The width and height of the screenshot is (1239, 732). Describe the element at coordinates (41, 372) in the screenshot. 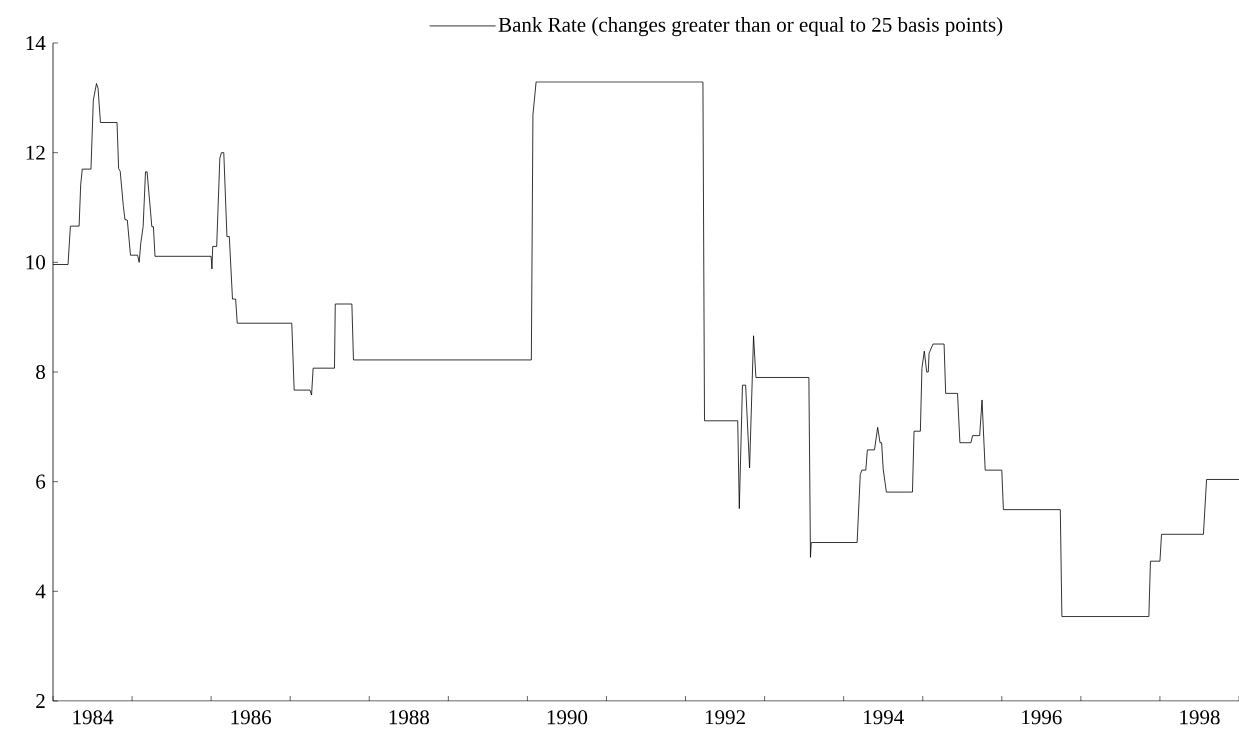

I see `y-tick-label: 8` at that location.